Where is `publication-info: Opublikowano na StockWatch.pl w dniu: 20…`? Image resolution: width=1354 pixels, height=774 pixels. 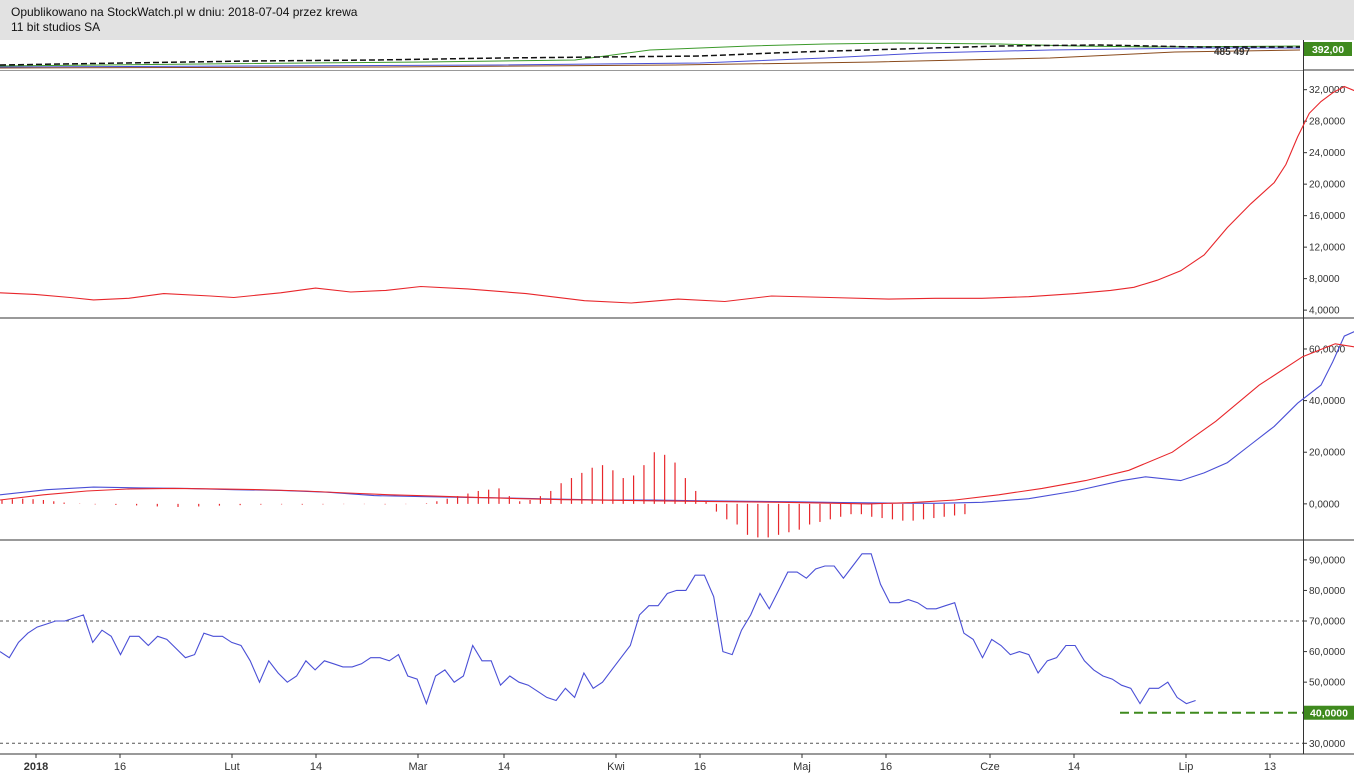 publication-info: Opublikowano na StockWatch.pl w dniu: 20… is located at coordinates (184, 12).